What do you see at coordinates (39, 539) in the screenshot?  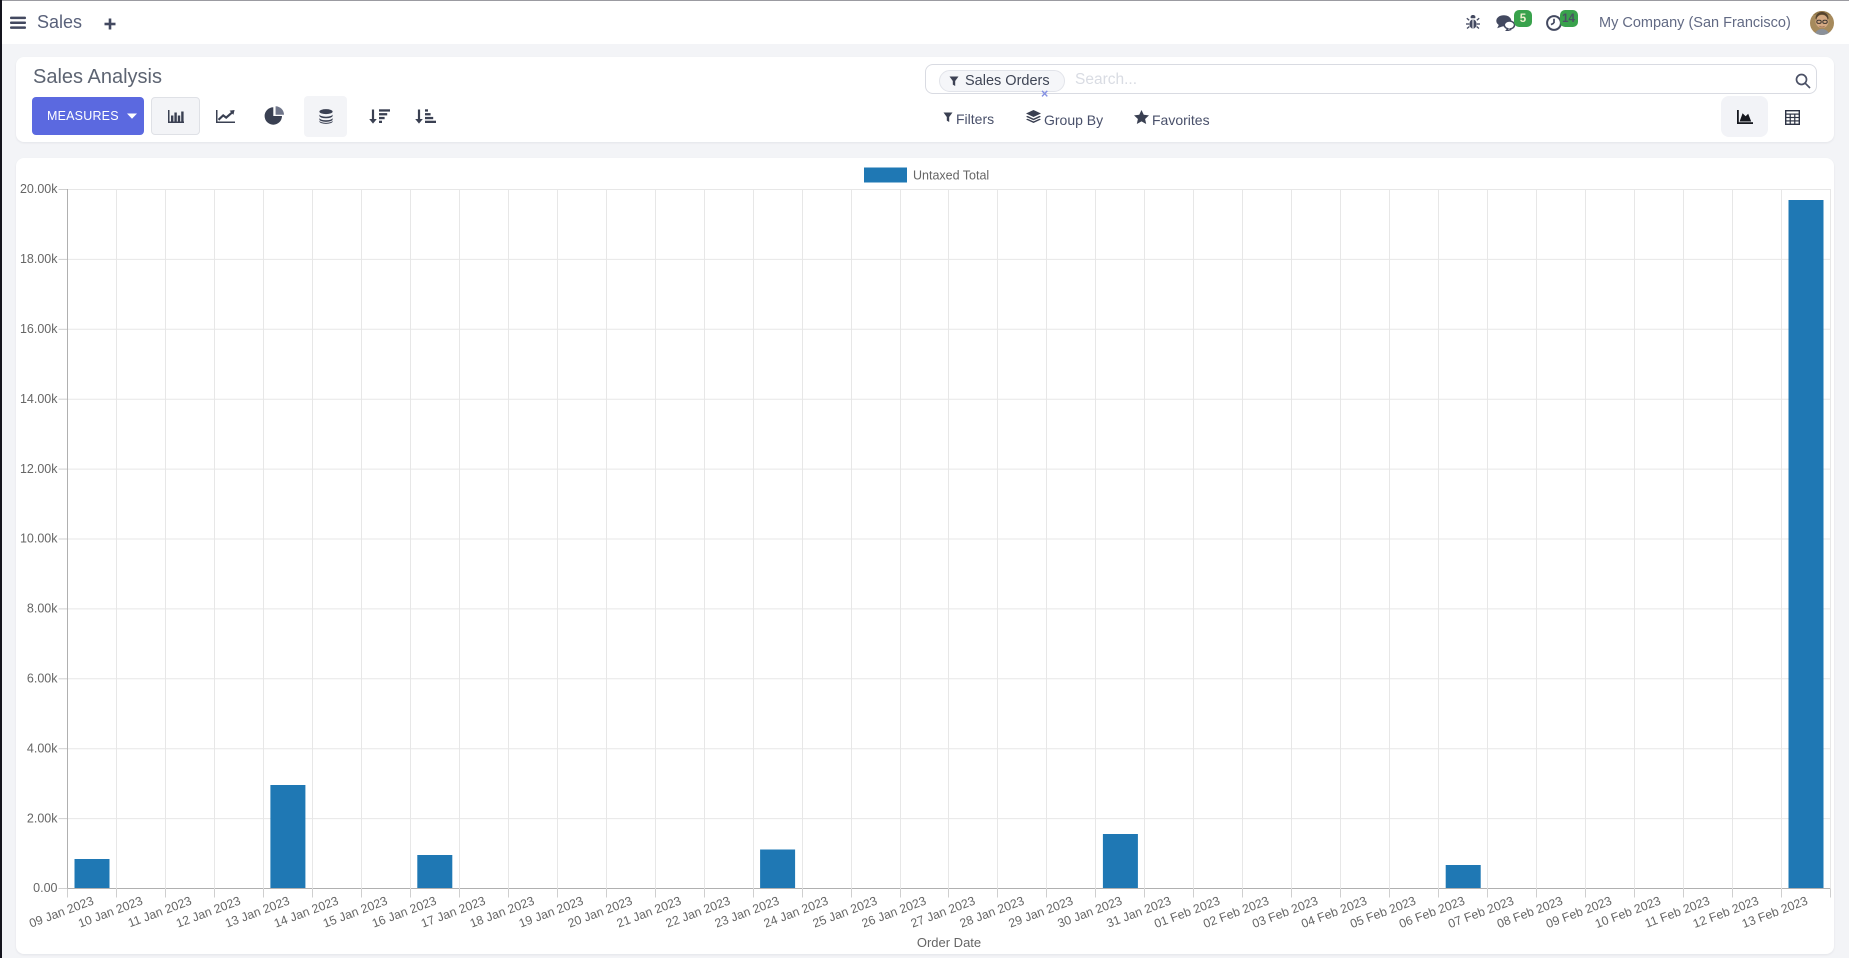 I see `svg-text: 10.00k` at bounding box center [39, 539].